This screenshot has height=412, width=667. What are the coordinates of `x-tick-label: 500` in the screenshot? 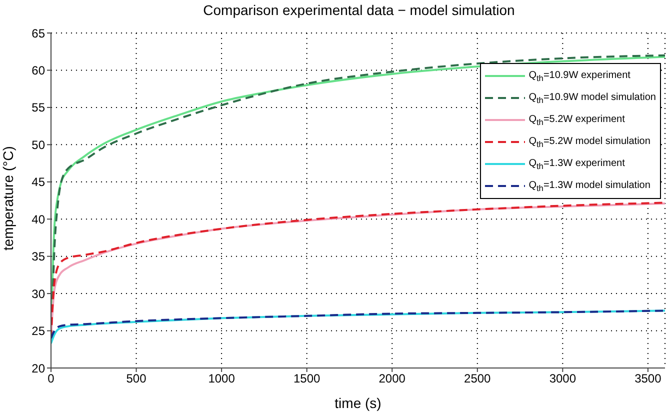 It's located at (136, 379).